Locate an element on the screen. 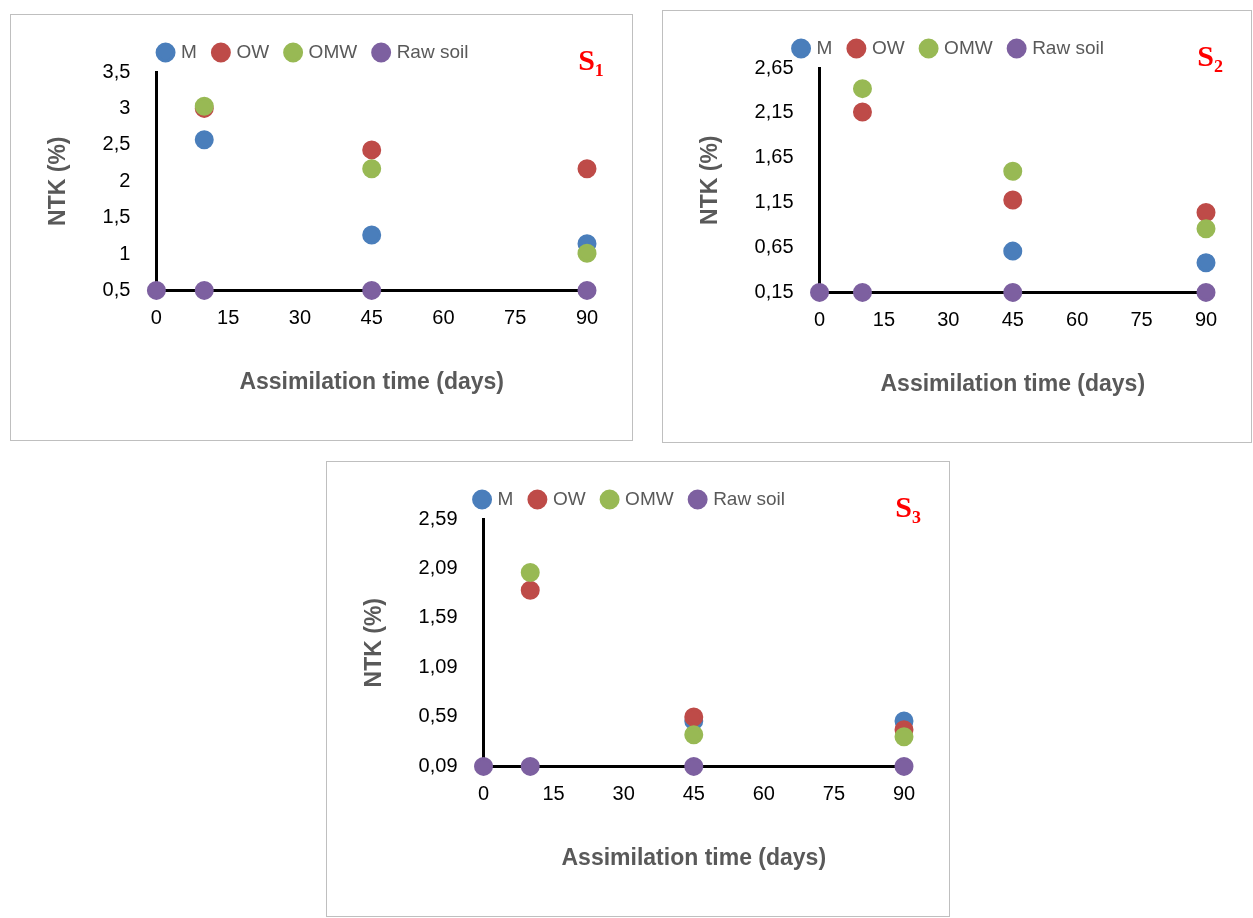 This screenshot has height=918, width=1253. y-tick-label: 2,59 is located at coordinates (438, 517).